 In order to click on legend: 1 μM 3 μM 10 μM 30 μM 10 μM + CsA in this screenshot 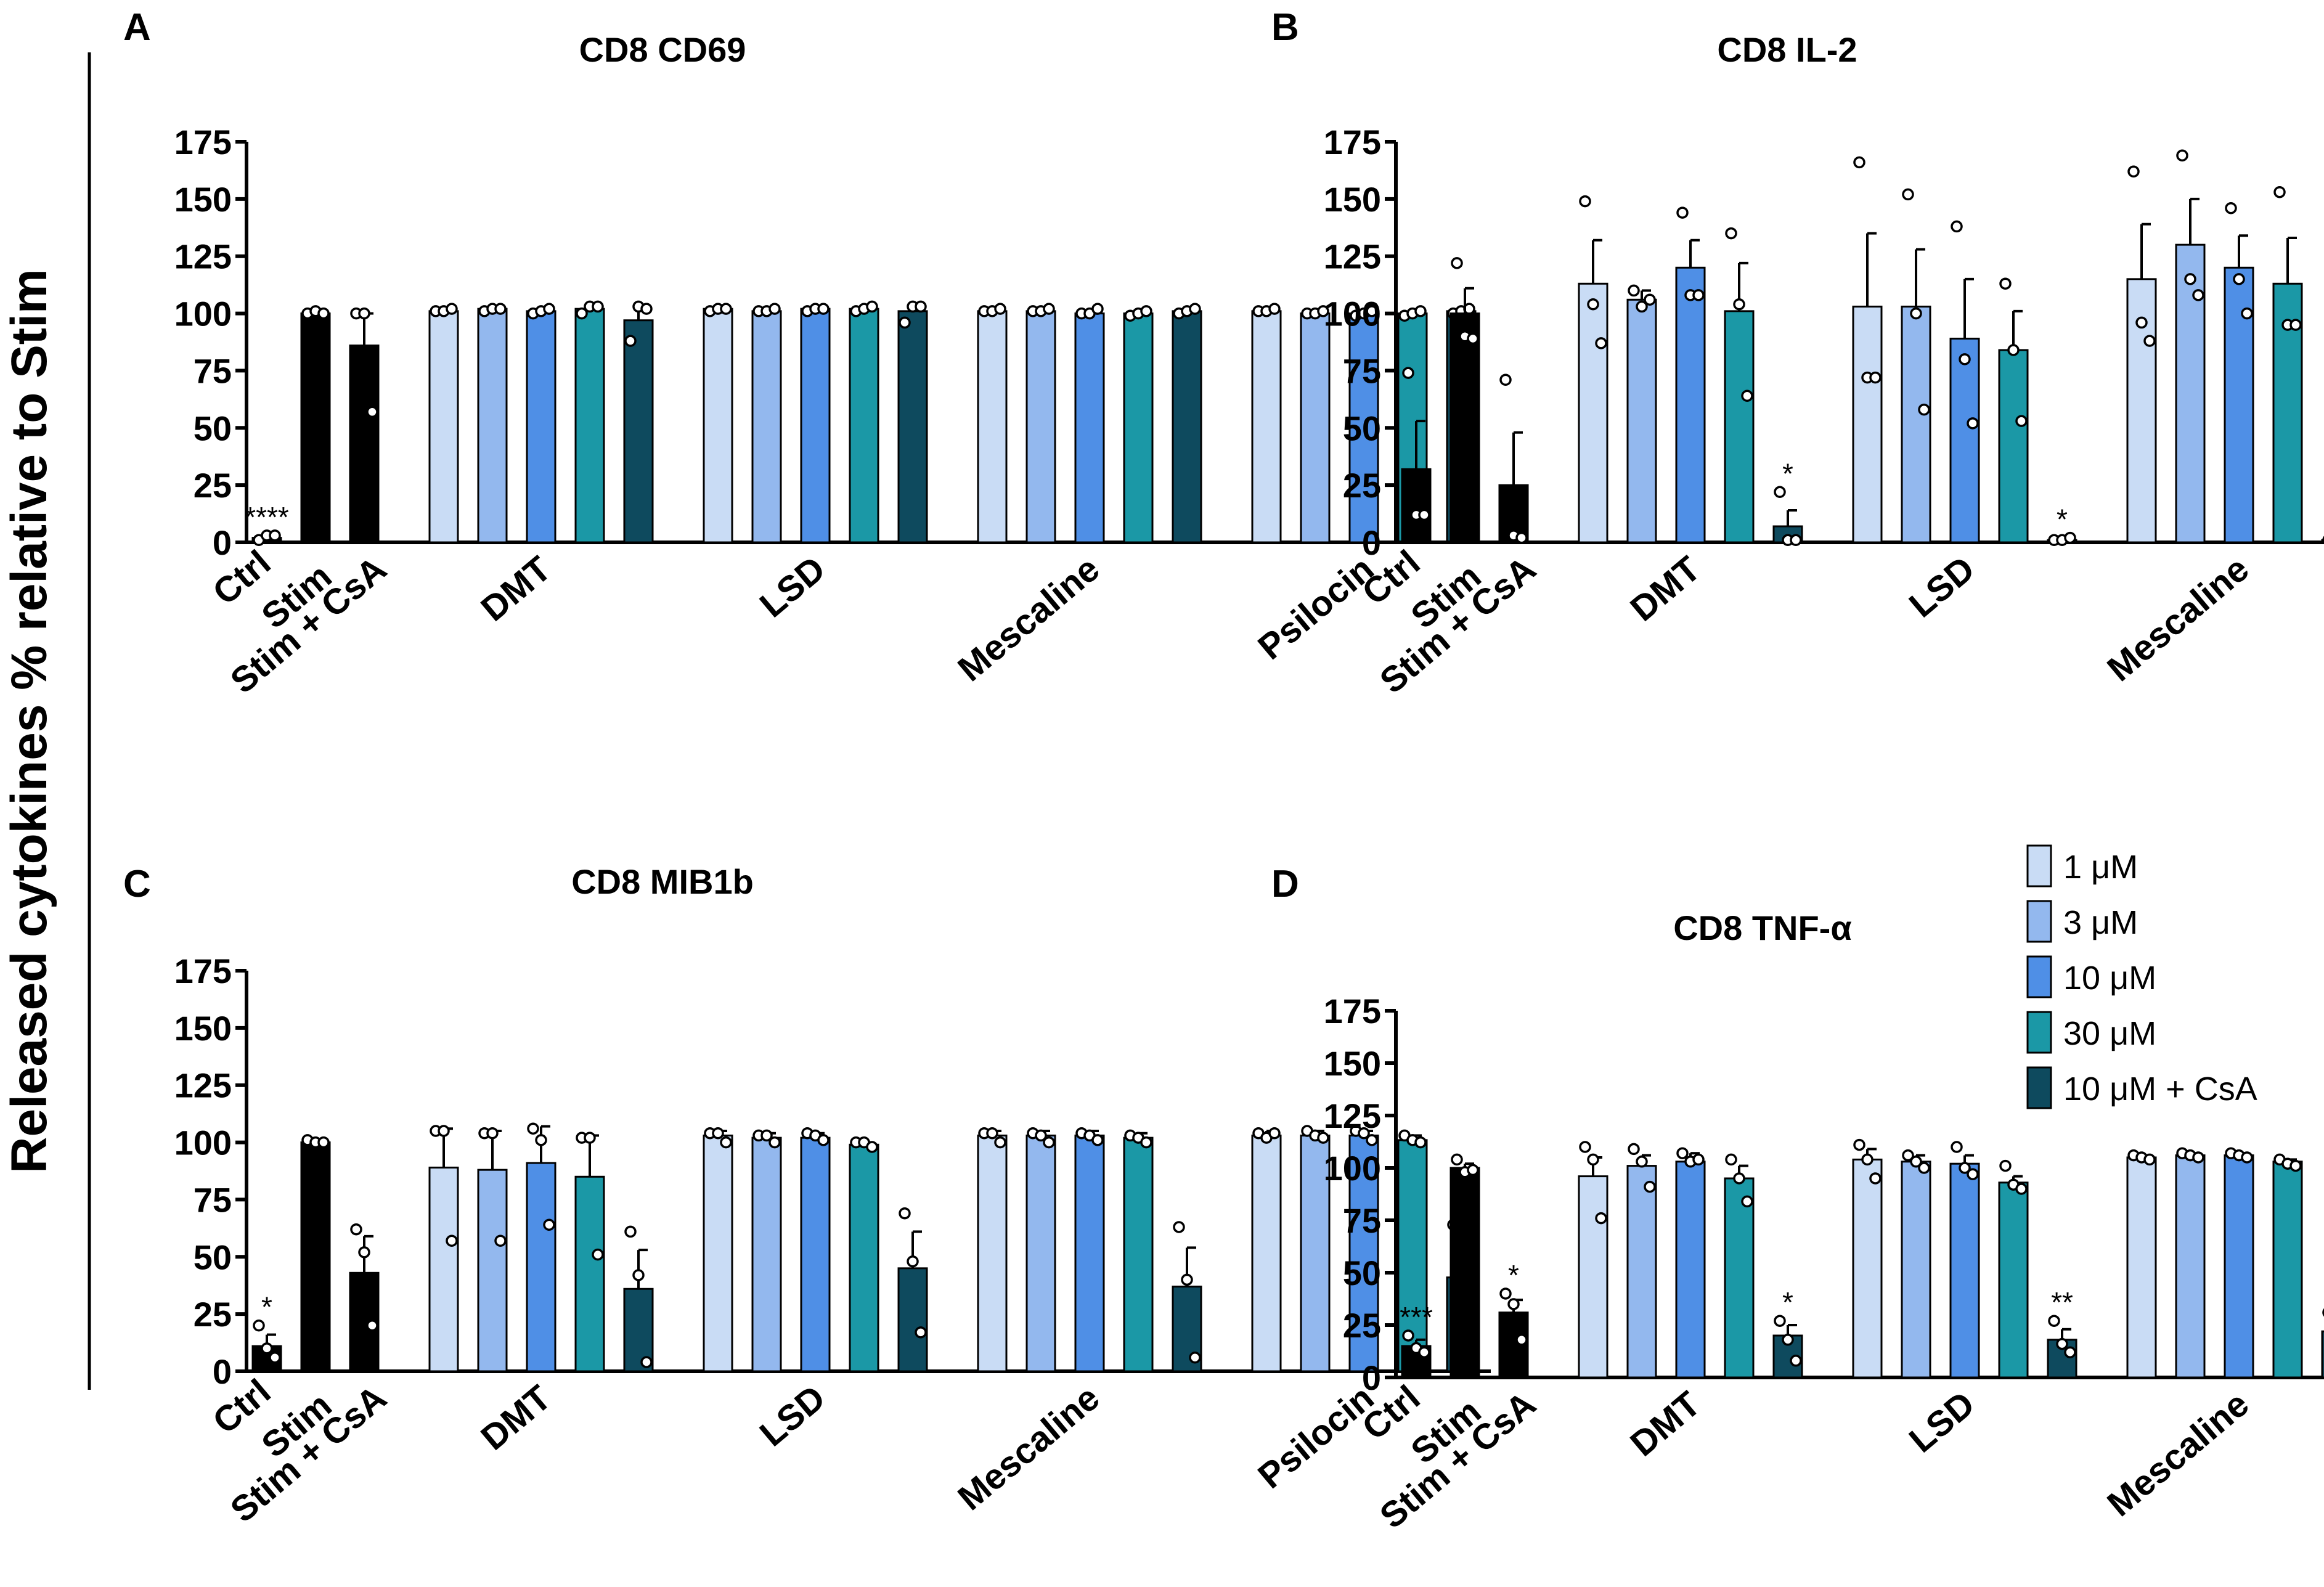, I will do `click(2141, 977)`.